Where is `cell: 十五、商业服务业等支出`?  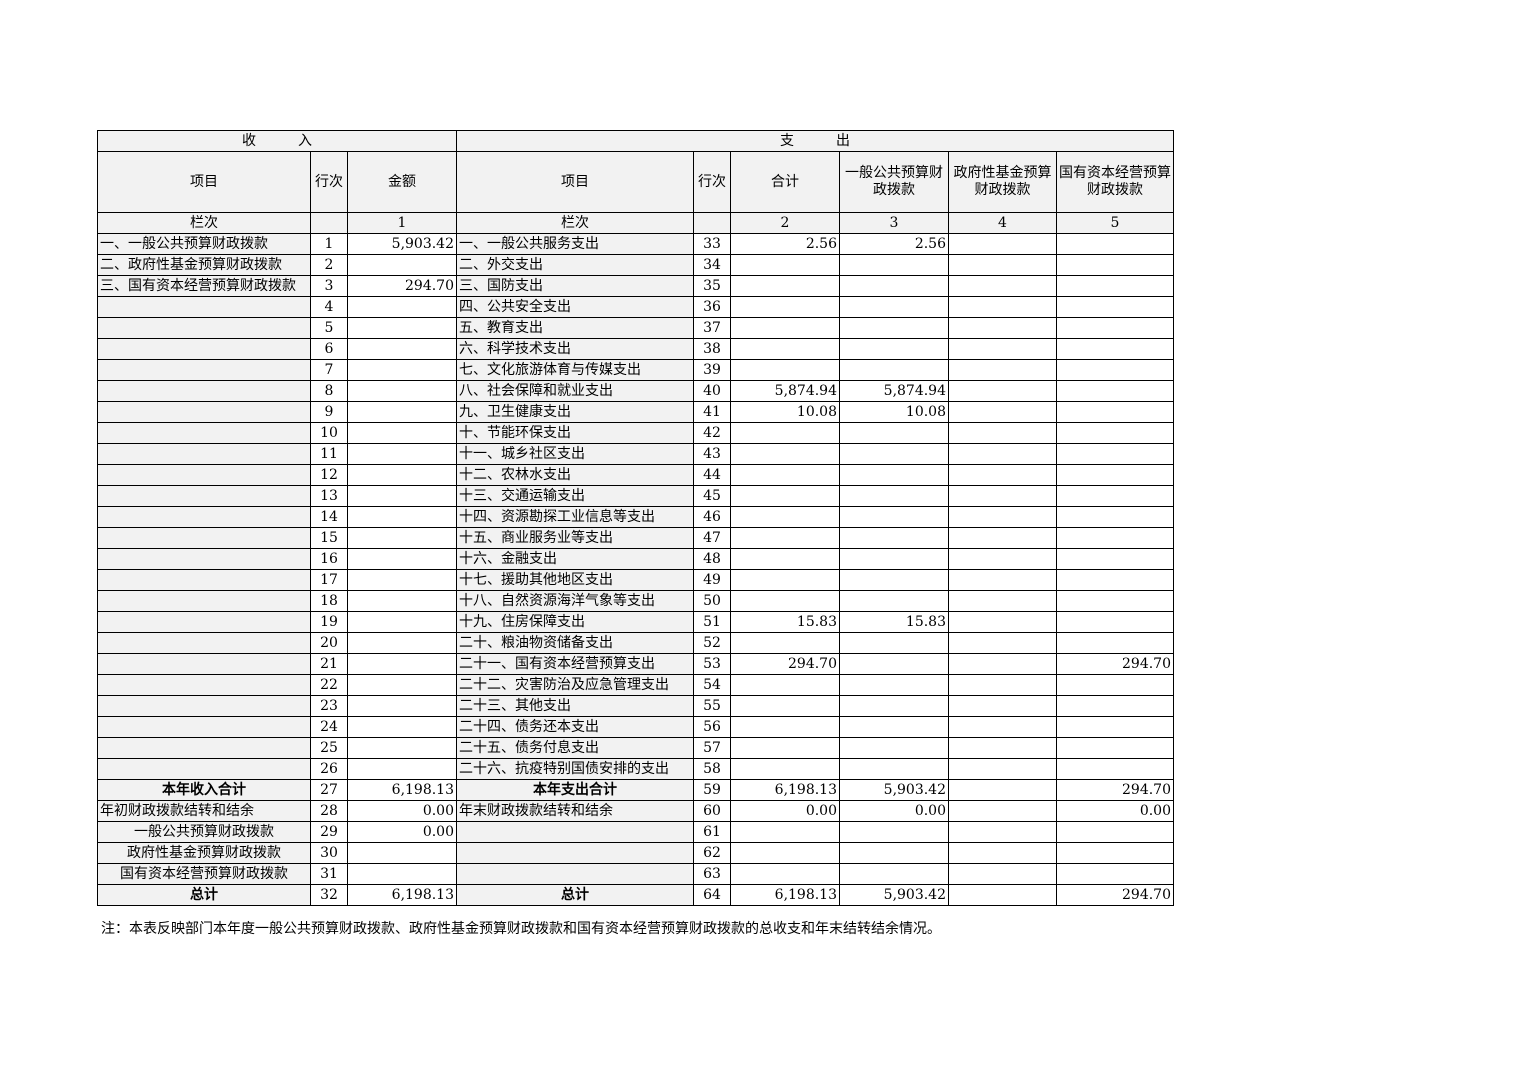 cell: 十五、商业服务业等支出 is located at coordinates (575, 538).